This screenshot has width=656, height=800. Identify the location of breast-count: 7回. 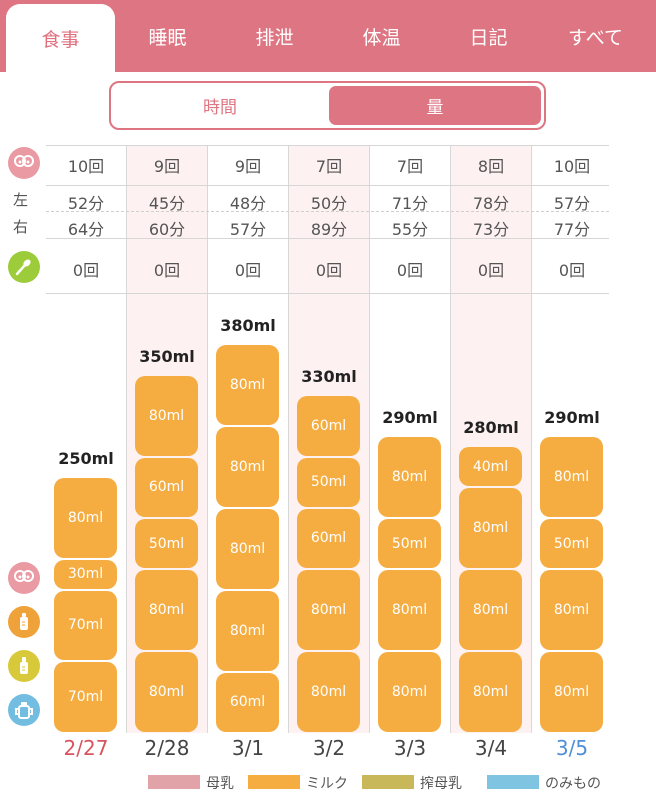
(329, 166).